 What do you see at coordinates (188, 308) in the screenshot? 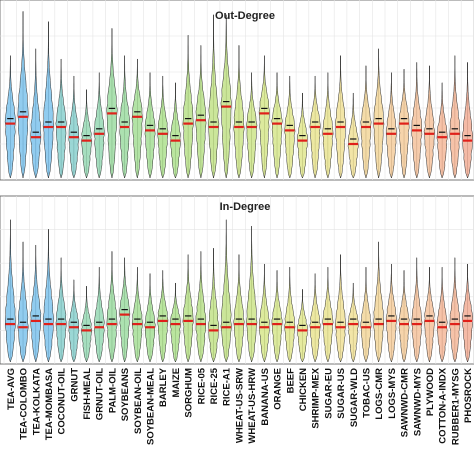
I see `violin-in-degree-sorghum` at bounding box center [188, 308].